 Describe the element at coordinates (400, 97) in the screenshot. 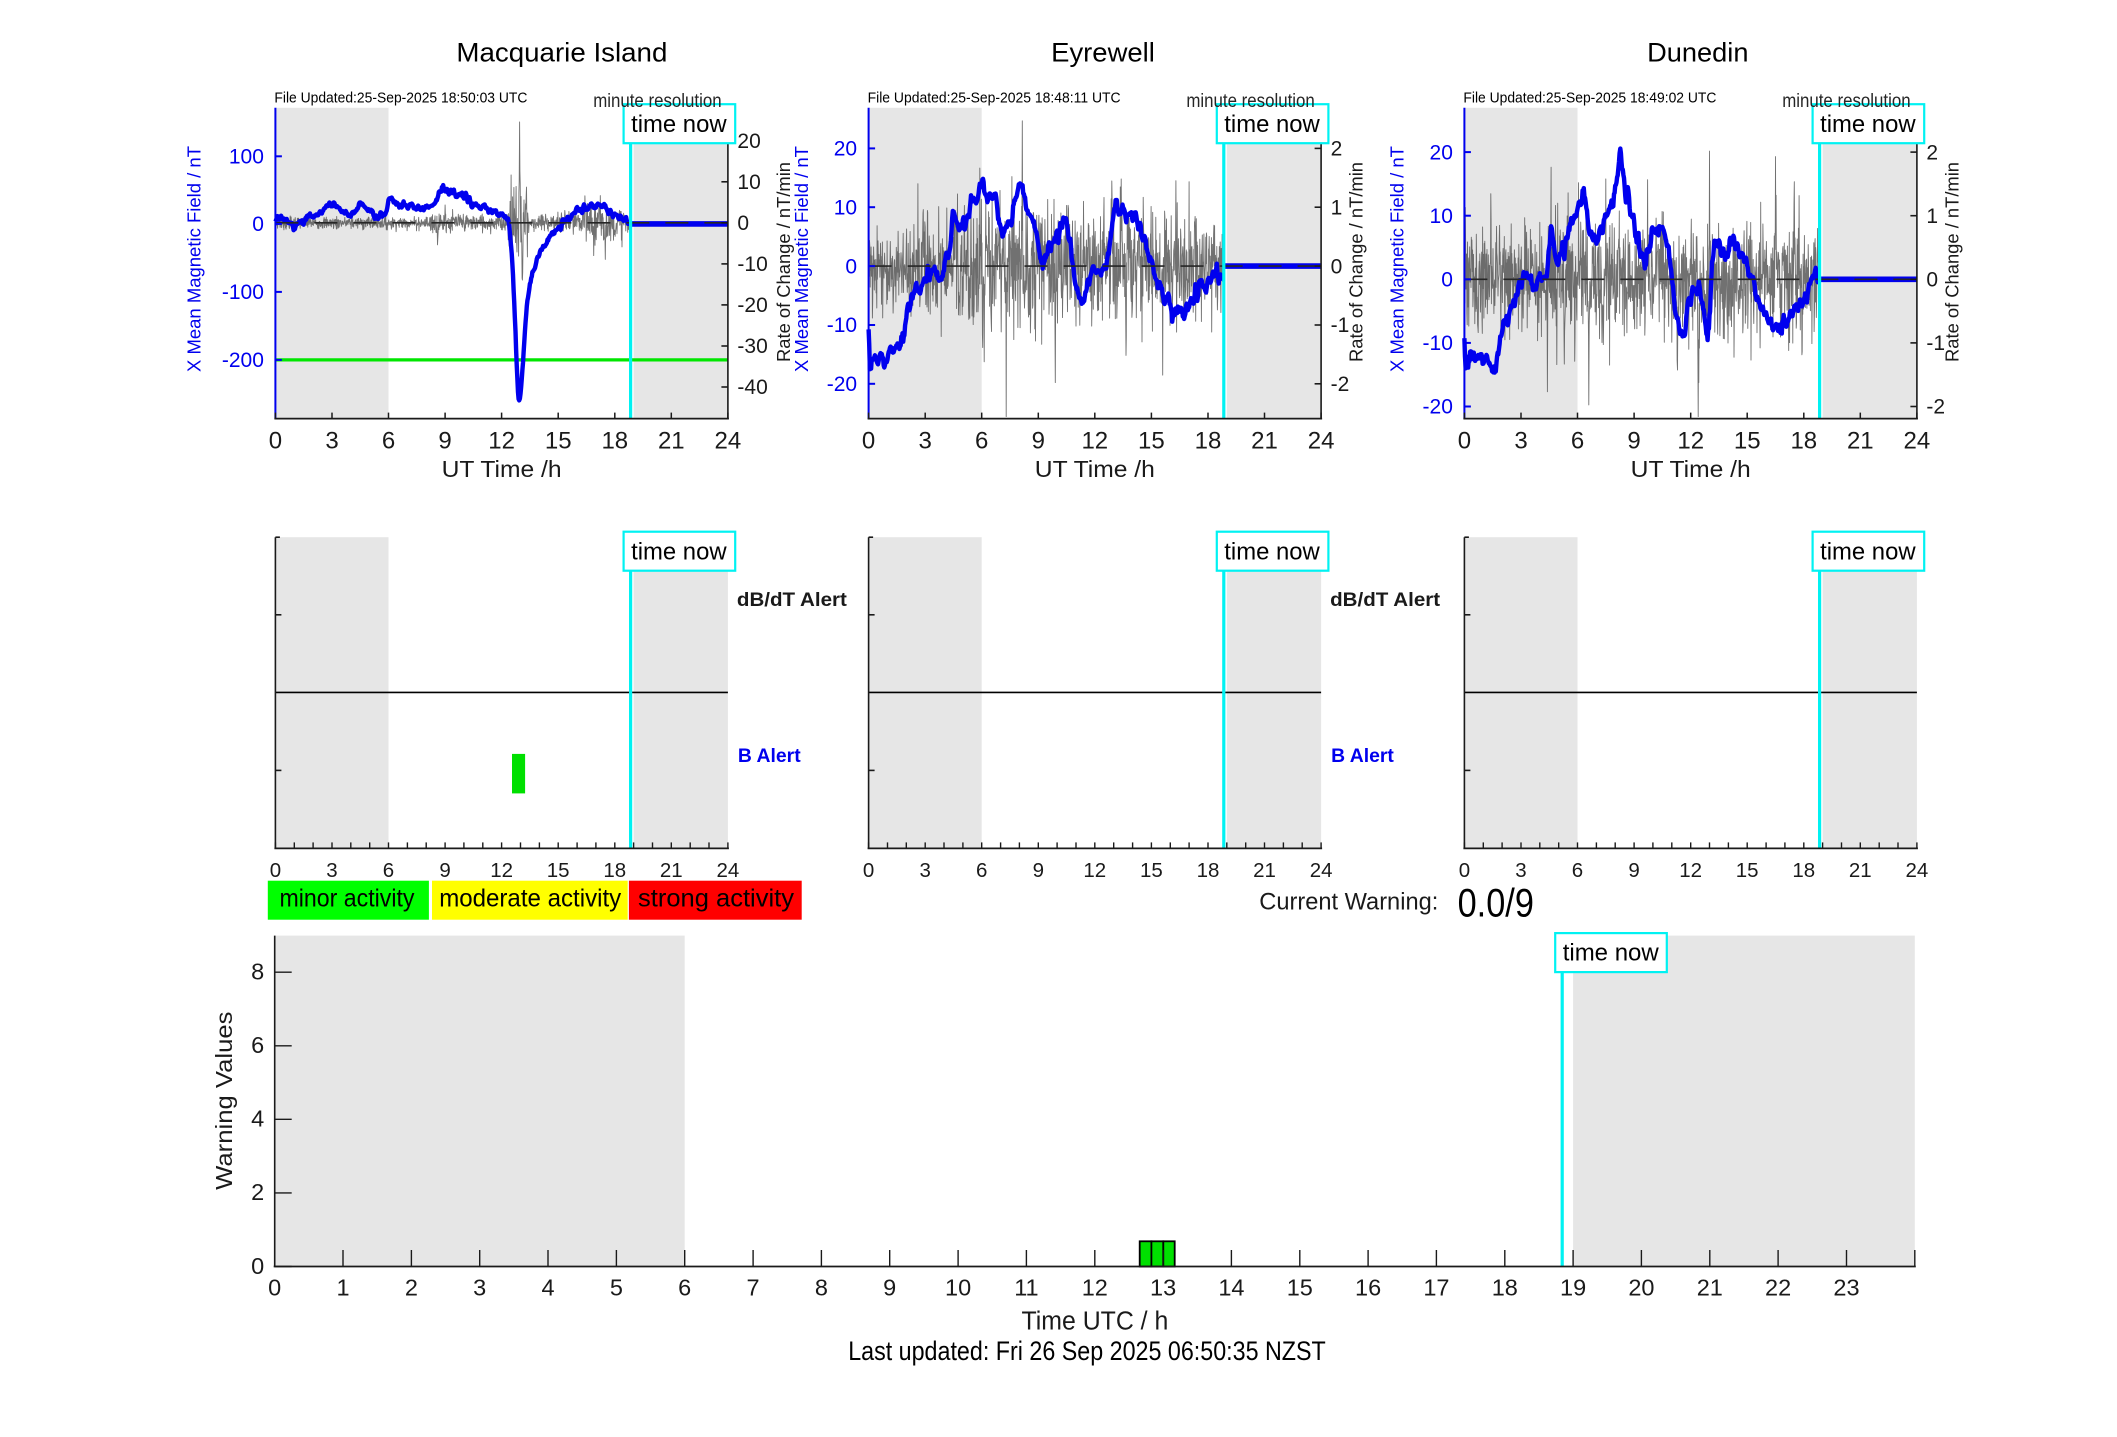

I see `svg-text:File Updated:25-Sep-2025 18:50: File Updated:25-Sep-2025 18:50:03 UTC` at that location.